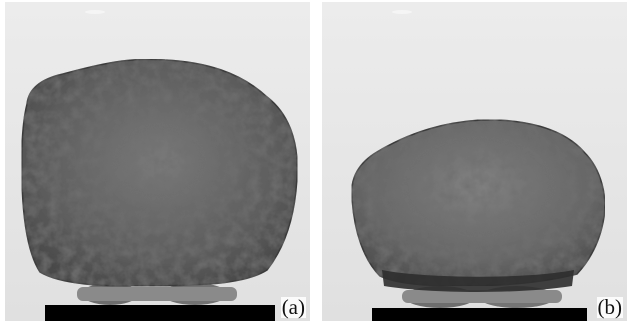 The image size is (631, 323). What do you see at coordinates (609, 307) in the screenshot?
I see `panel-label-b: (b)` at bounding box center [609, 307].